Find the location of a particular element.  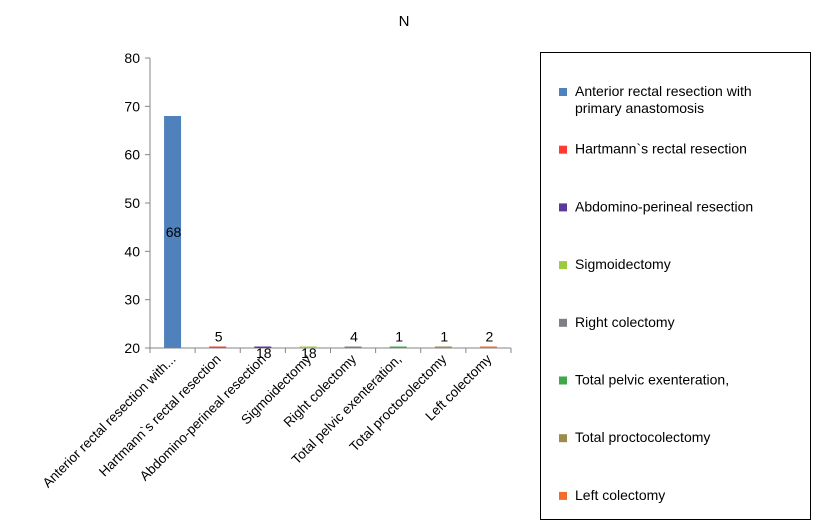

y-tick-label: 50 is located at coordinates (132, 203).